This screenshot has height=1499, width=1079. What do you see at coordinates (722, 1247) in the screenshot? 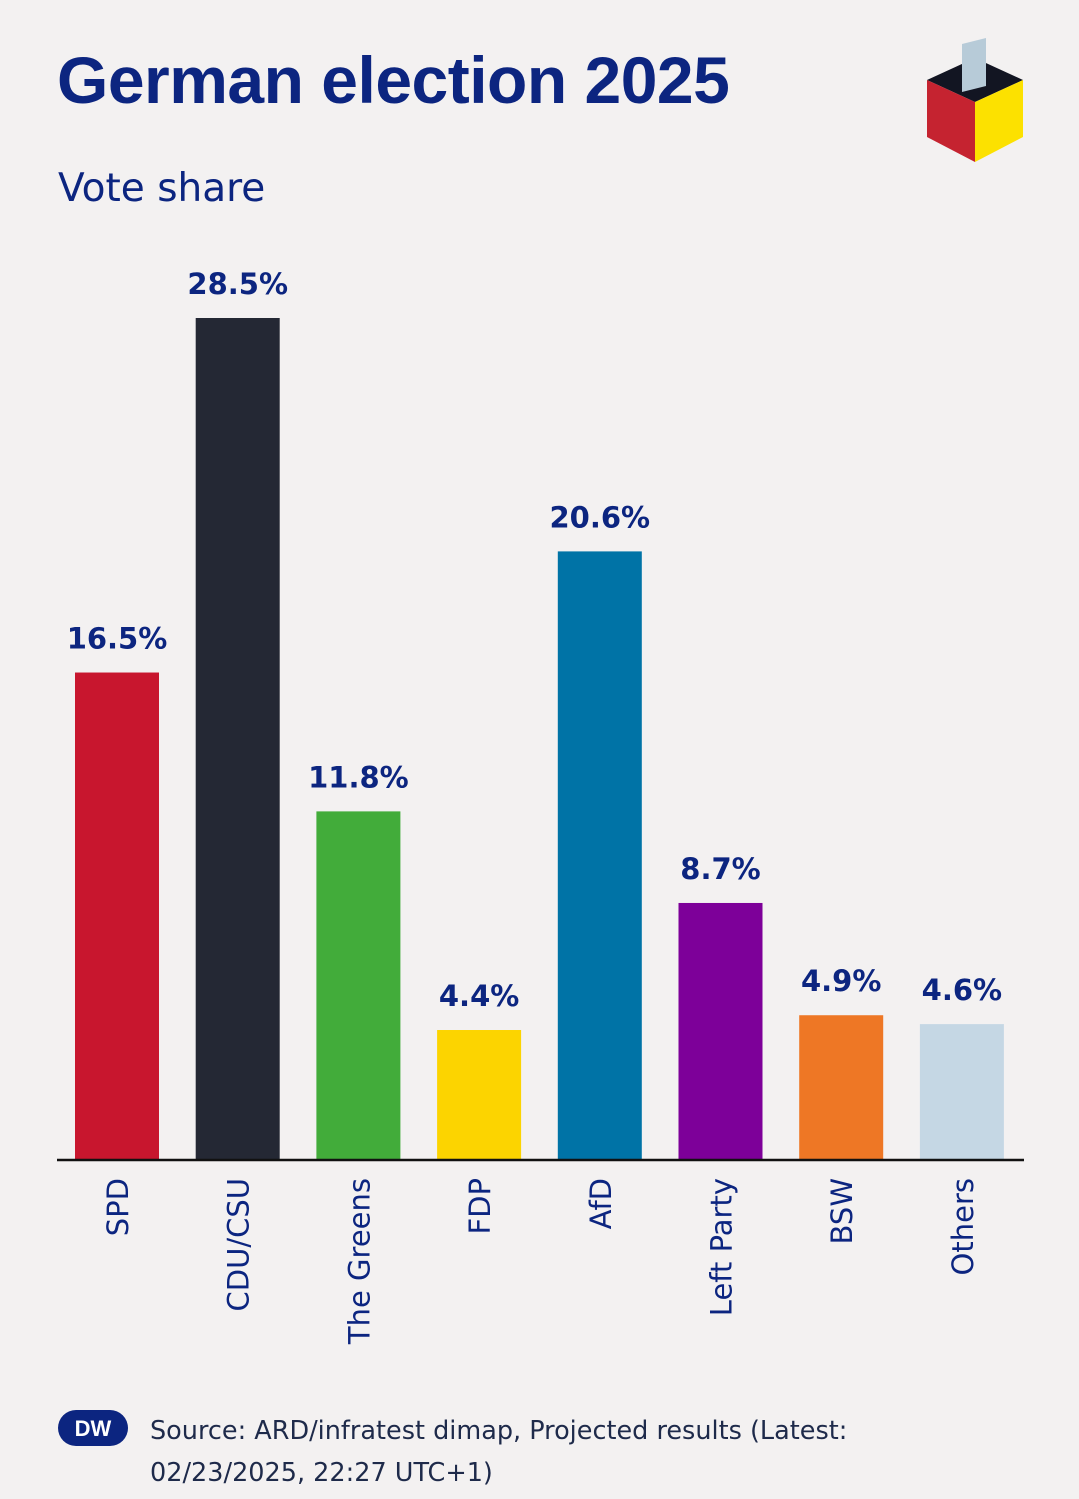
I see `category-label: Left Party` at bounding box center [722, 1247].